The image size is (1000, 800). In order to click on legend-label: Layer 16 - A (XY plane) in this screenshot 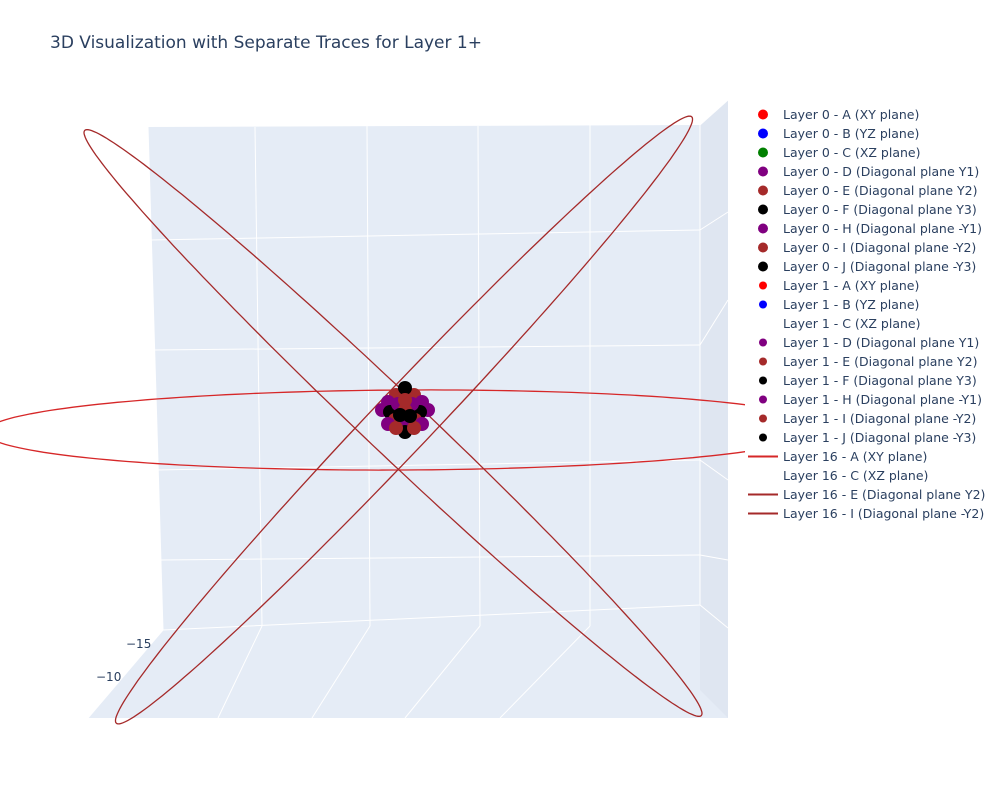, I will do `click(855, 456)`.